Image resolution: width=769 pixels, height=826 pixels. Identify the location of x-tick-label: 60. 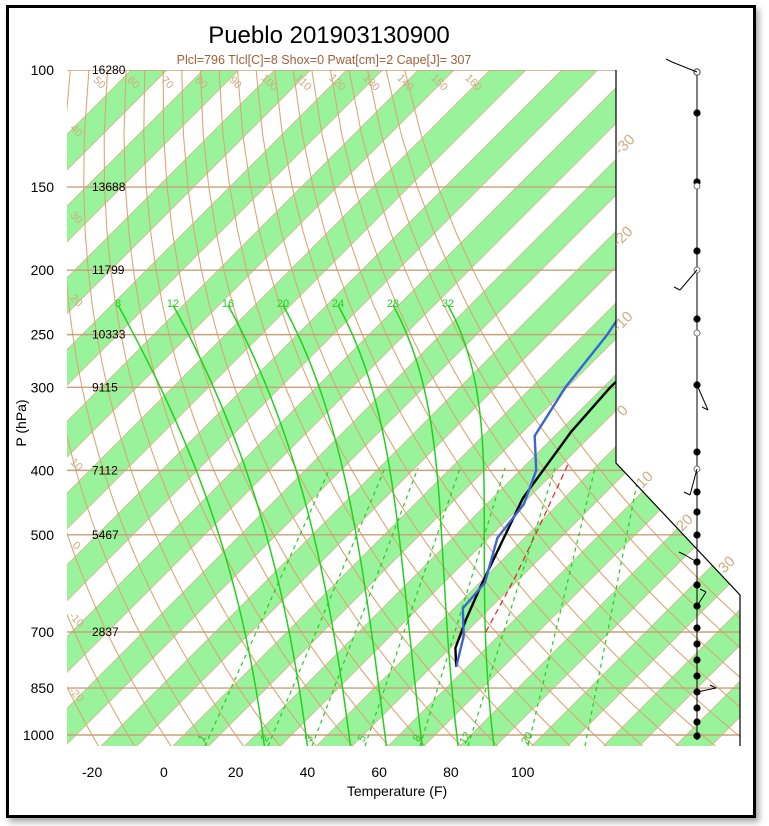
(379, 772).